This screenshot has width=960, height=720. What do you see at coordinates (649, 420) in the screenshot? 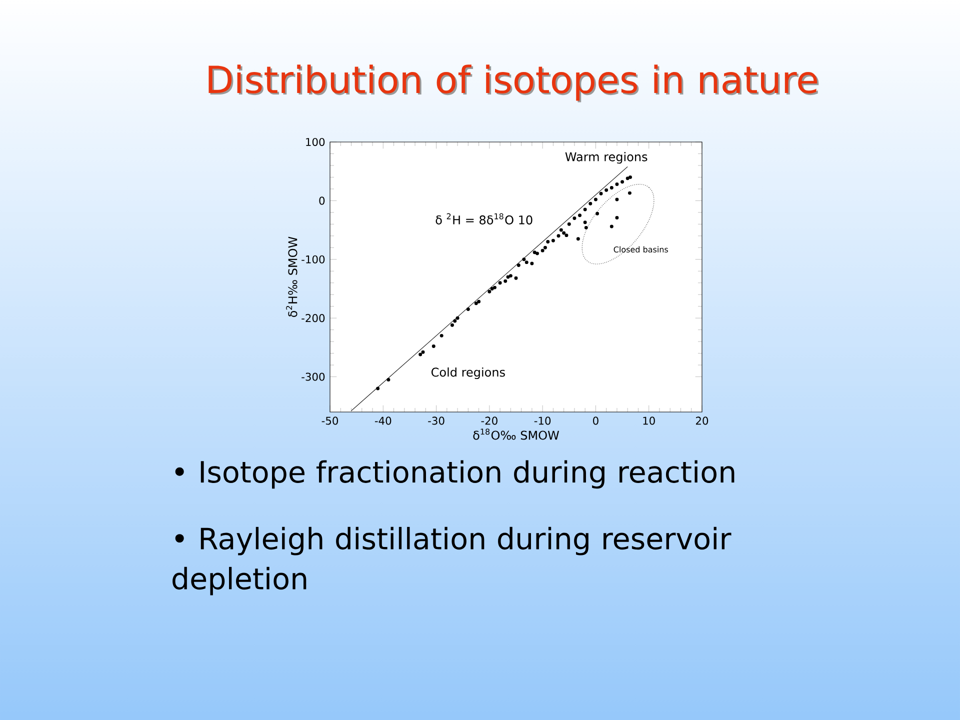
I see `x-tick-label: 10` at bounding box center [649, 420].